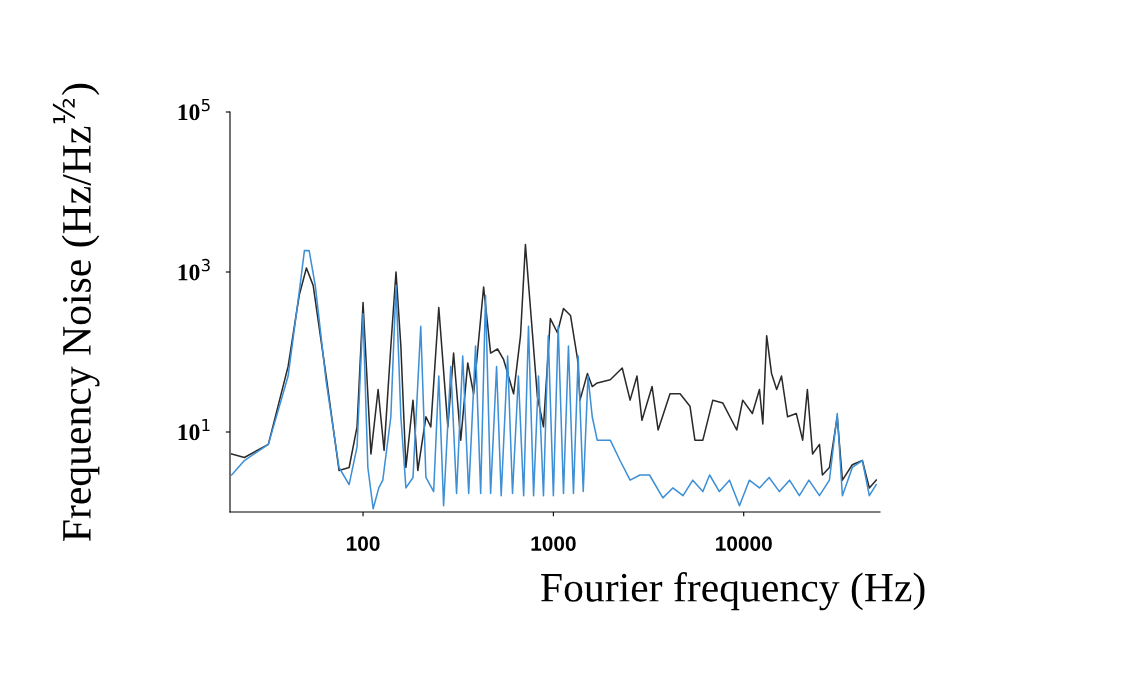  What do you see at coordinates (194, 109) in the screenshot?
I see `y-tick-label: 10$^{5}$` at bounding box center [194, 109].